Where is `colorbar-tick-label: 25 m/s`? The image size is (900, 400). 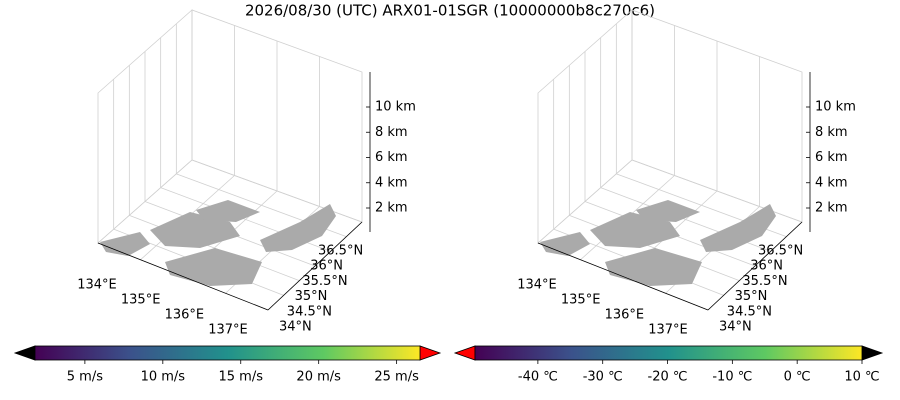 colorbar-tick-label: 25 m/s is located at coordinates (396, 377).